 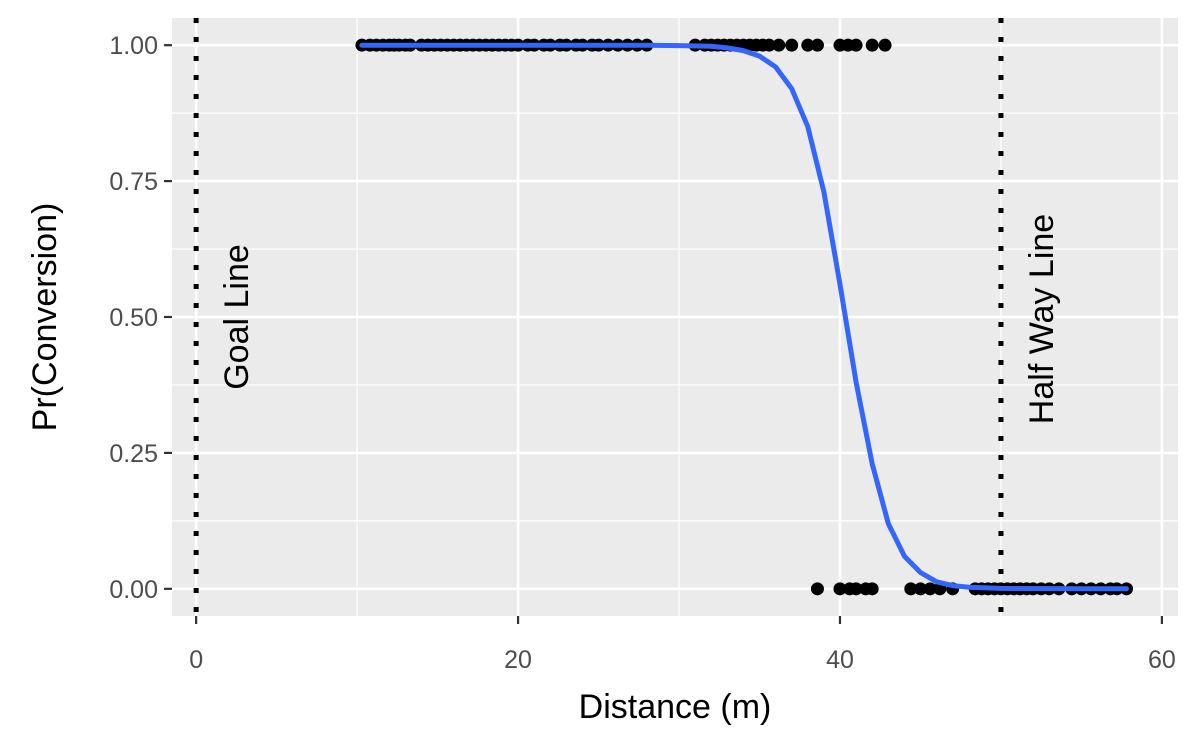 I want to click on y-tick-label: 0.25, so click(x=133, y=454).